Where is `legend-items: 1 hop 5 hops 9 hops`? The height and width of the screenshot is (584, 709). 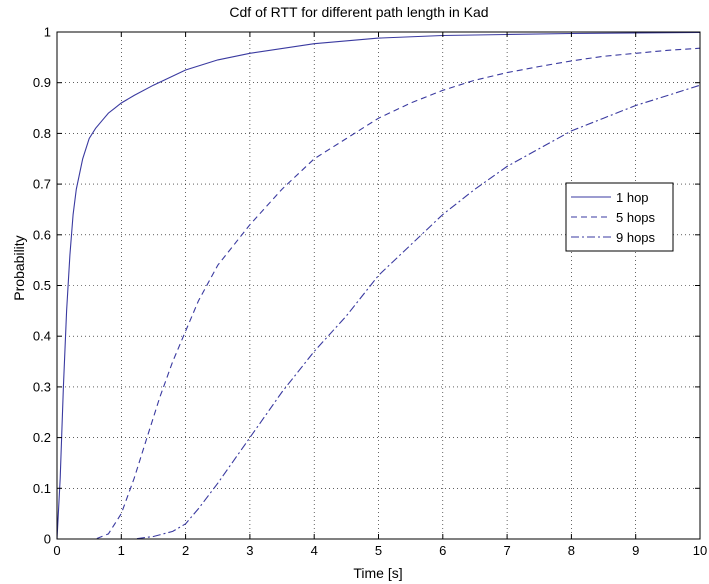 legend-items: 1 hop 5 hops 9 hops is located at coordinates (613, 217).